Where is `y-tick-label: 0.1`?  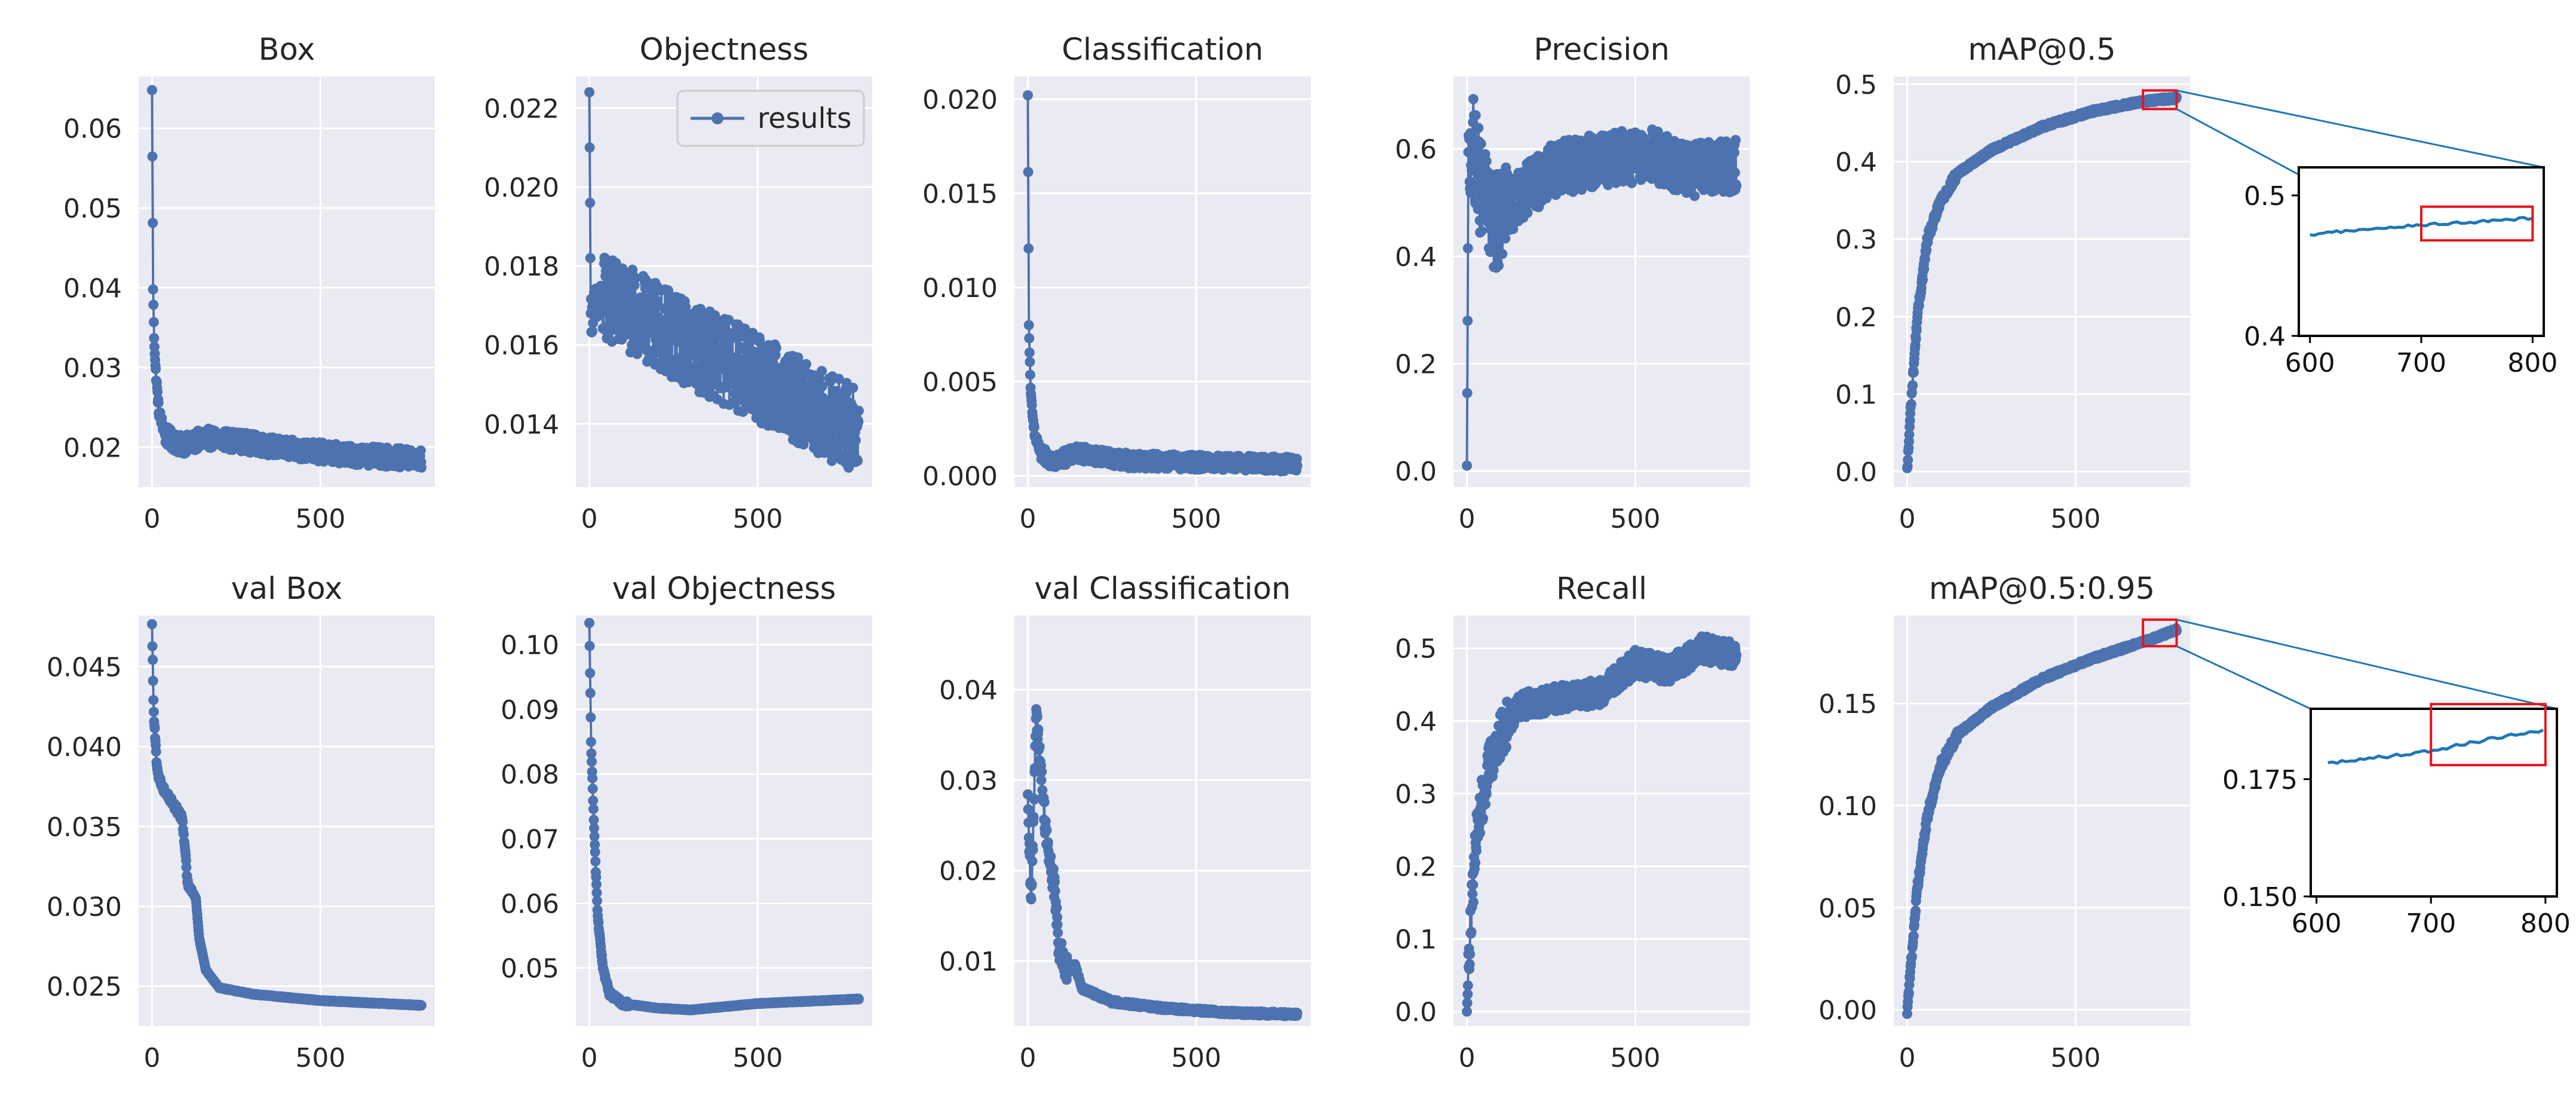 y-tick-label: 0.1 is located at coordinates (1856, 395).